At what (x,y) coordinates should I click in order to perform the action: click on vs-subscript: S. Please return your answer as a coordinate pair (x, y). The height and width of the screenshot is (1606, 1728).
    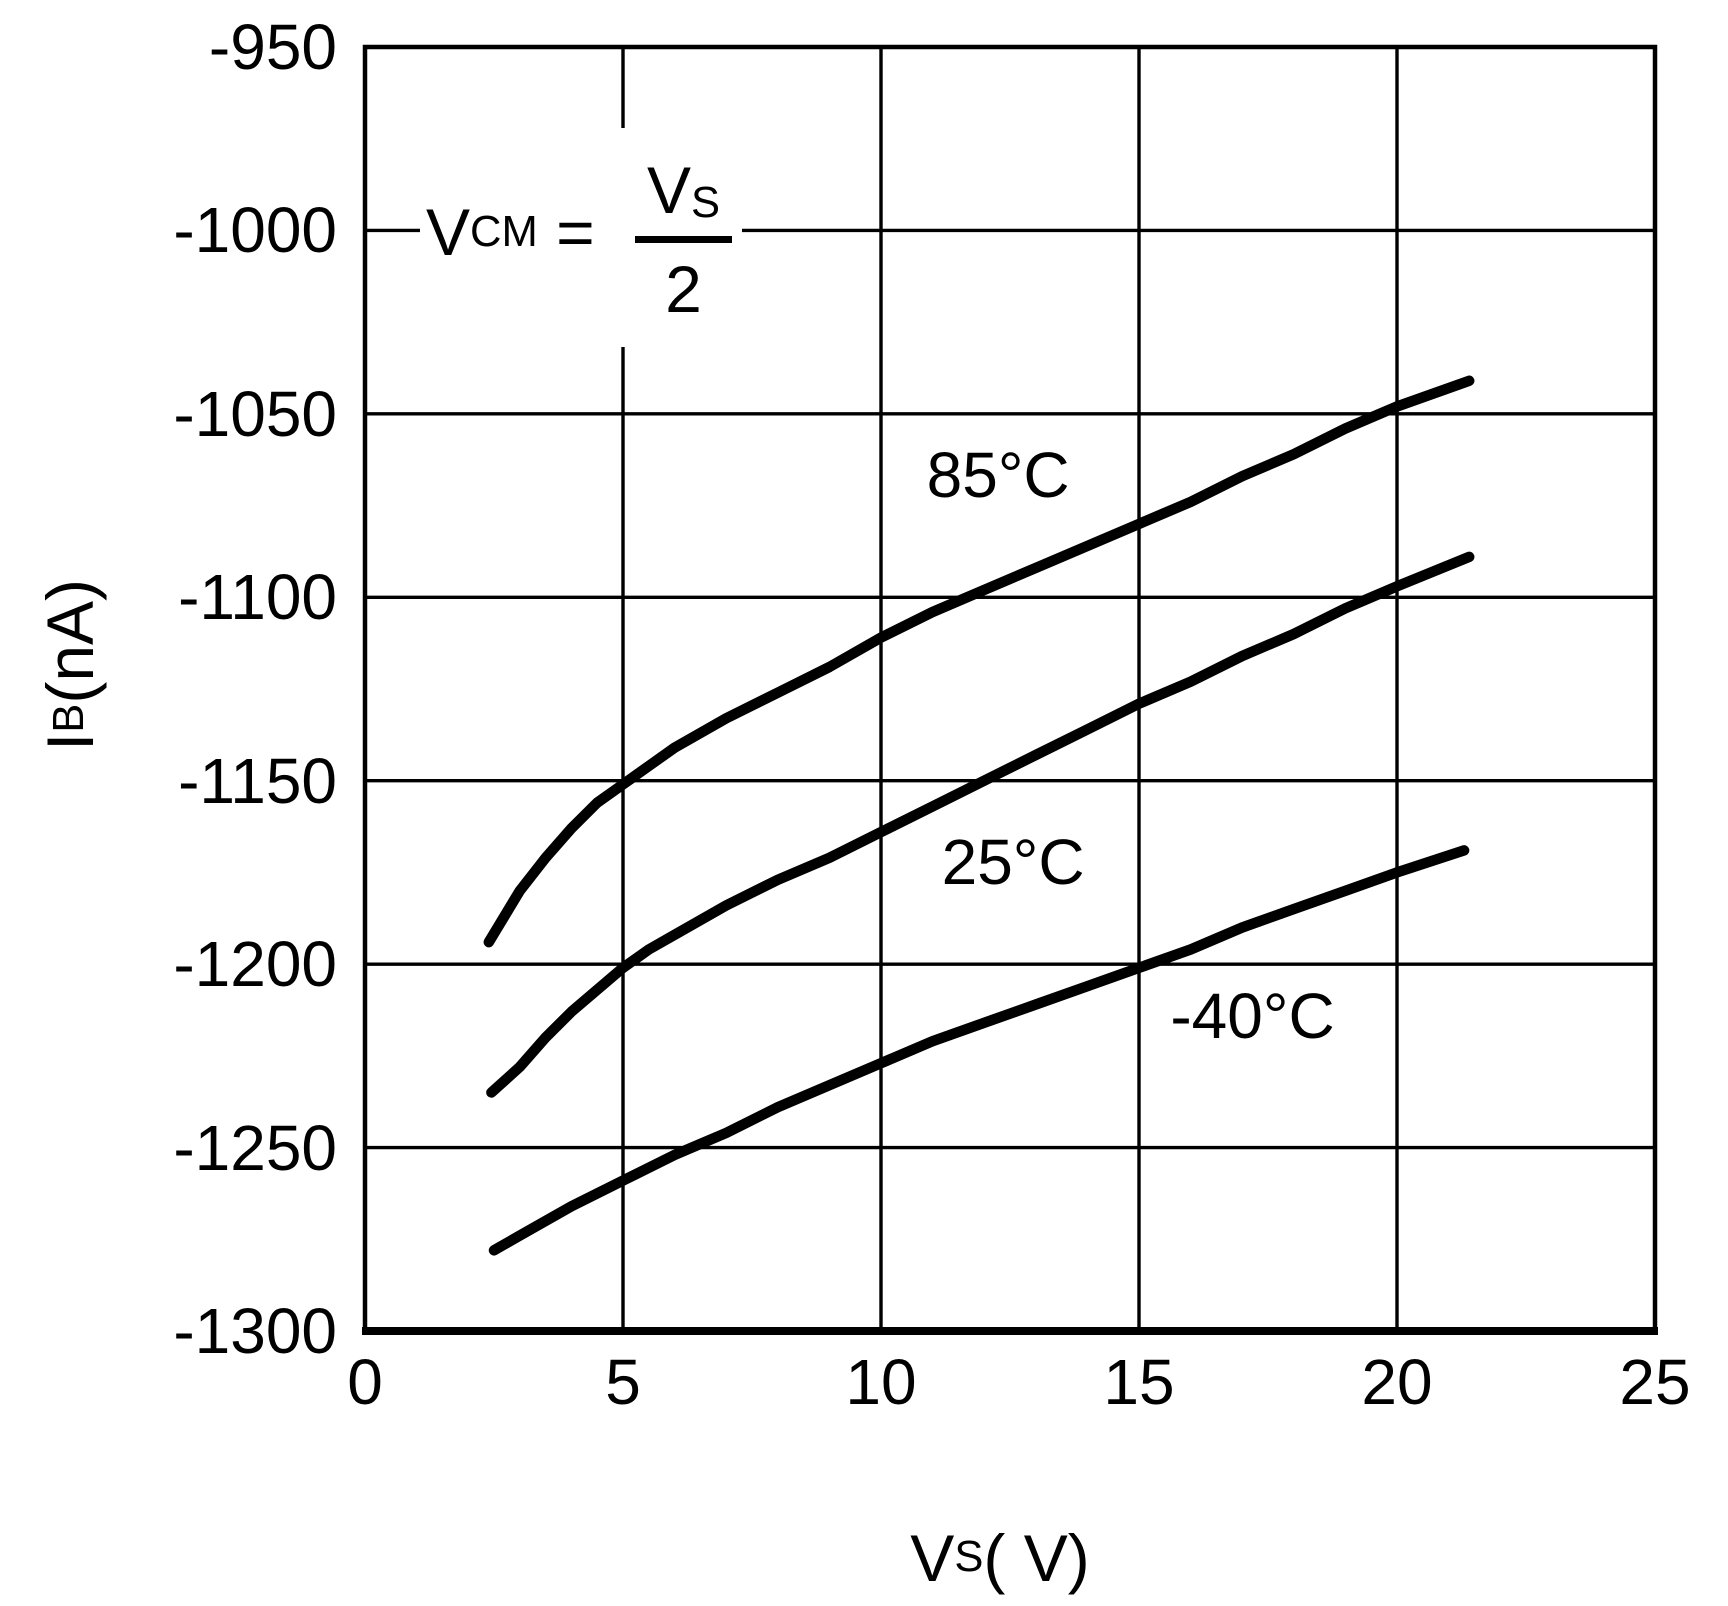
    Looking at the image, I should click on (706, 203).